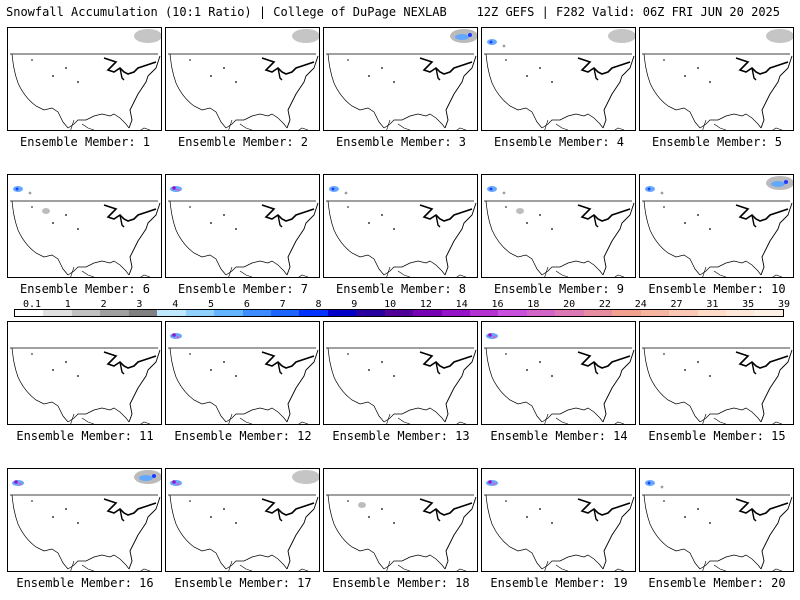 This screenshot has width=800, height=600. What do you see at coordinates (243, 289) in the screenshot?
I see `ensemble-member-label: Ensemble Member: 7` at bounding box center [243, 289].